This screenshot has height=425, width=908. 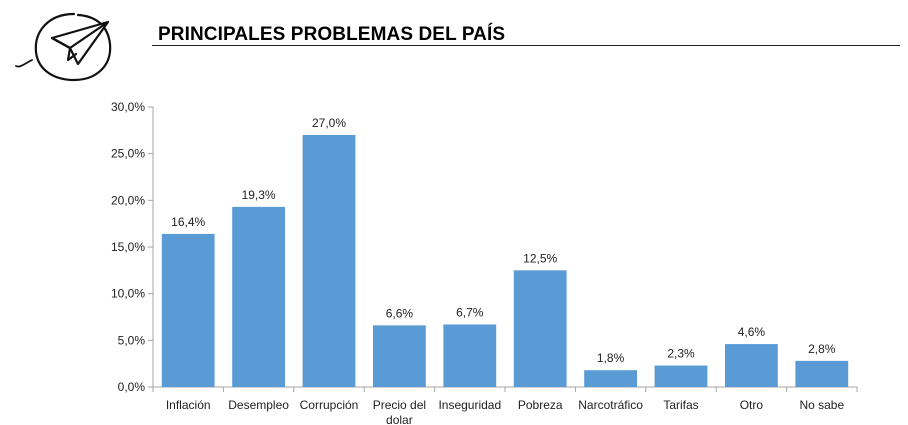 What do you see at coordinates (822, 349) in the screenshot?
I see `data-label: 2,8%` at bounding box center [822, 349].